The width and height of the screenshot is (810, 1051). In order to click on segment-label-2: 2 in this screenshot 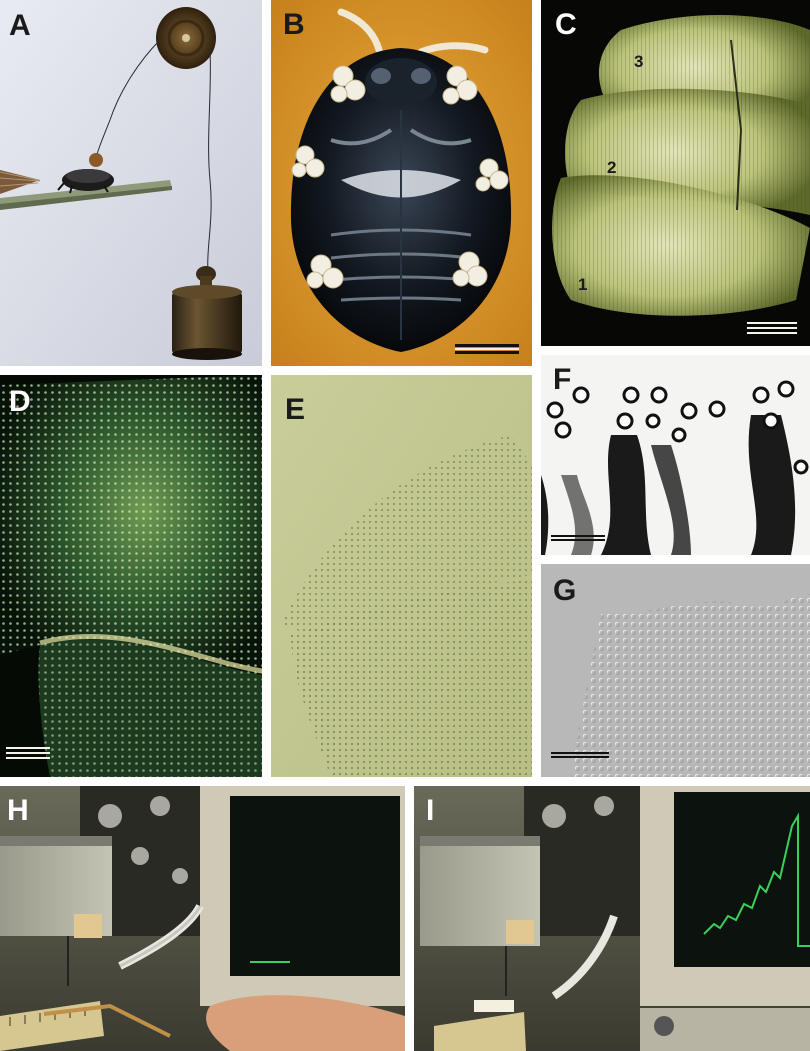, I will do `click(612, 167)`.